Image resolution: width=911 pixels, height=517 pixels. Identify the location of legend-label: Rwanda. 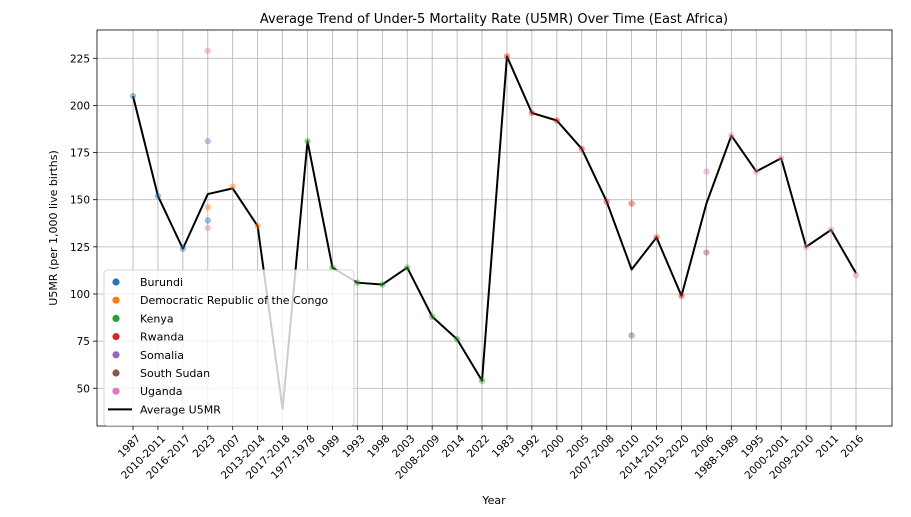
(162, 337).